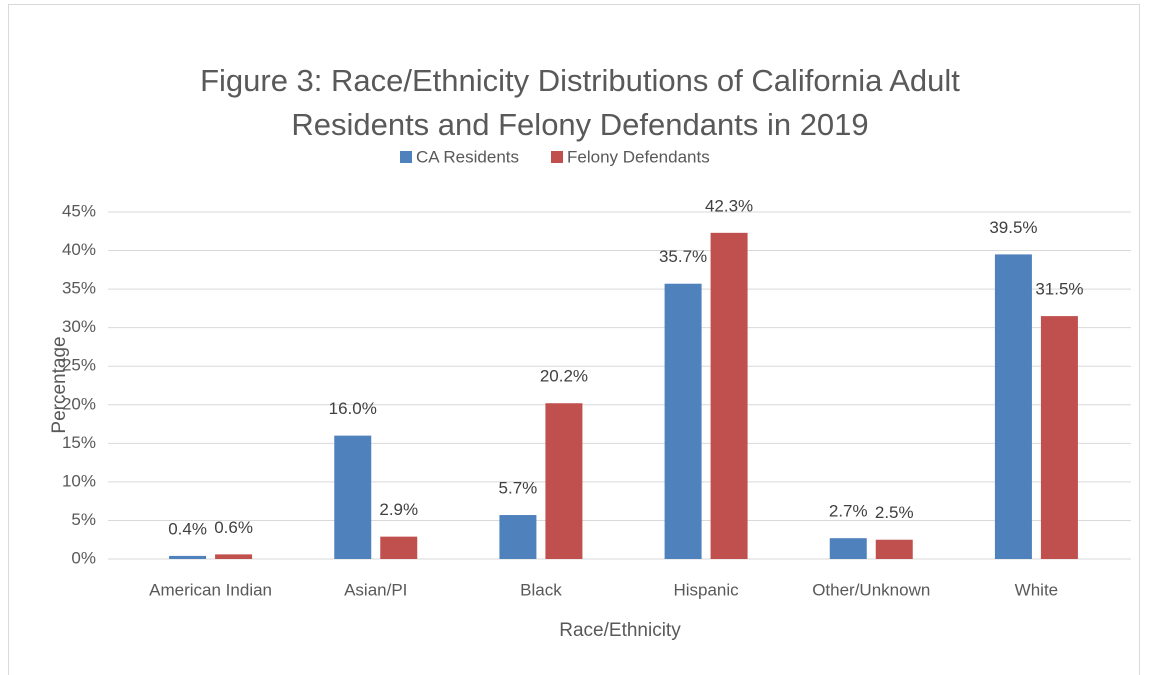 This screenshot has width=1149, height=675. Describe the element at coordinates (79, 442) in the screenshot. I see `y-tick-label: 15%` at that location.